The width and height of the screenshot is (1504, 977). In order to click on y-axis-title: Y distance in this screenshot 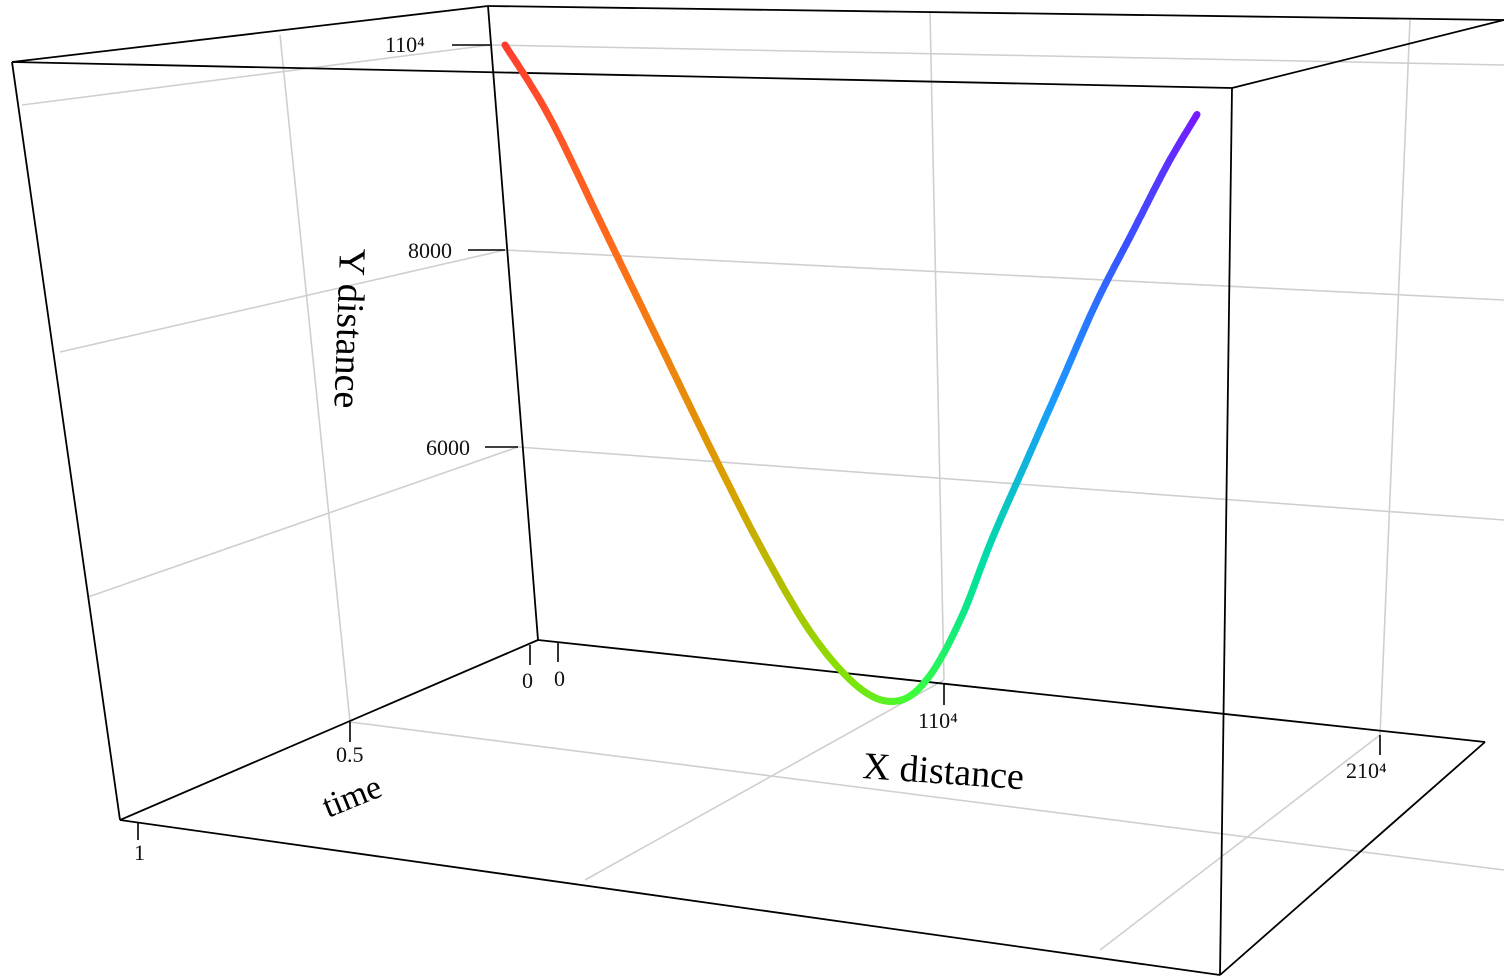, I will do `click(349, 328)`.